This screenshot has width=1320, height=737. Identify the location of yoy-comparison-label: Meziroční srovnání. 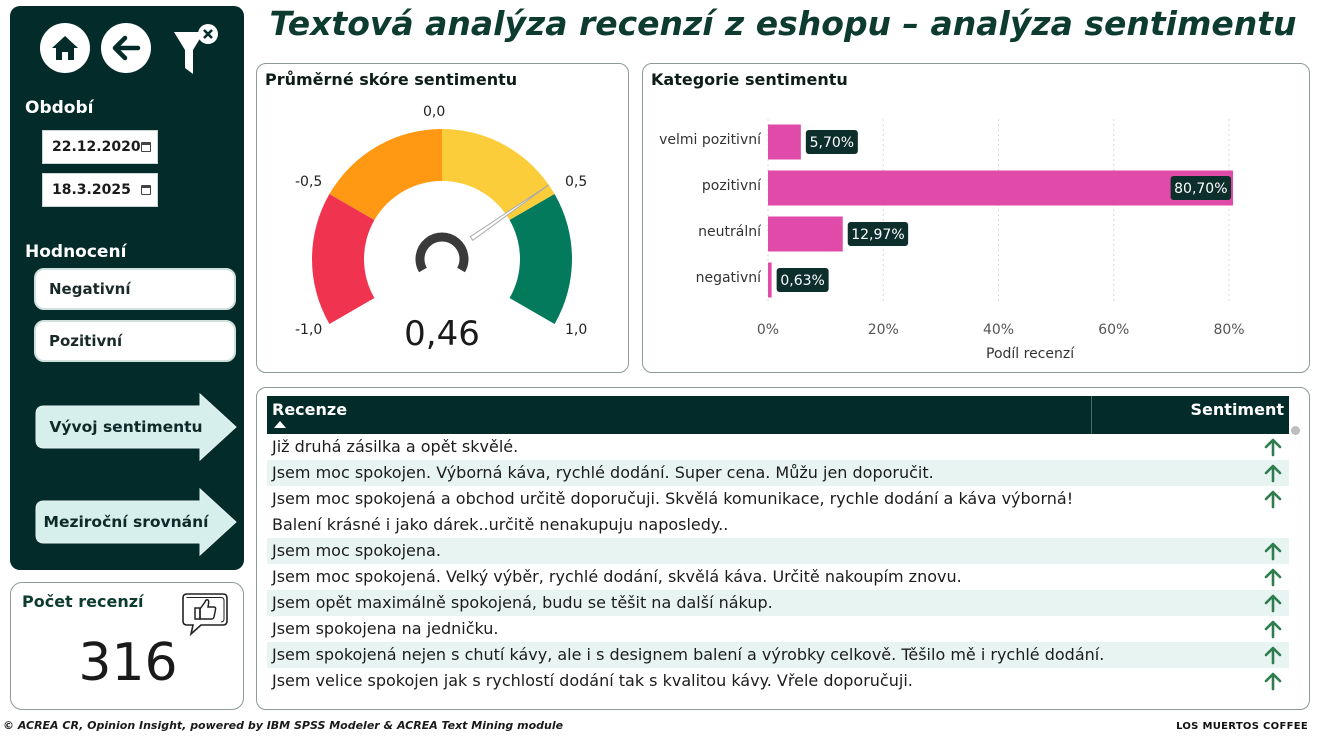
(126, 522).